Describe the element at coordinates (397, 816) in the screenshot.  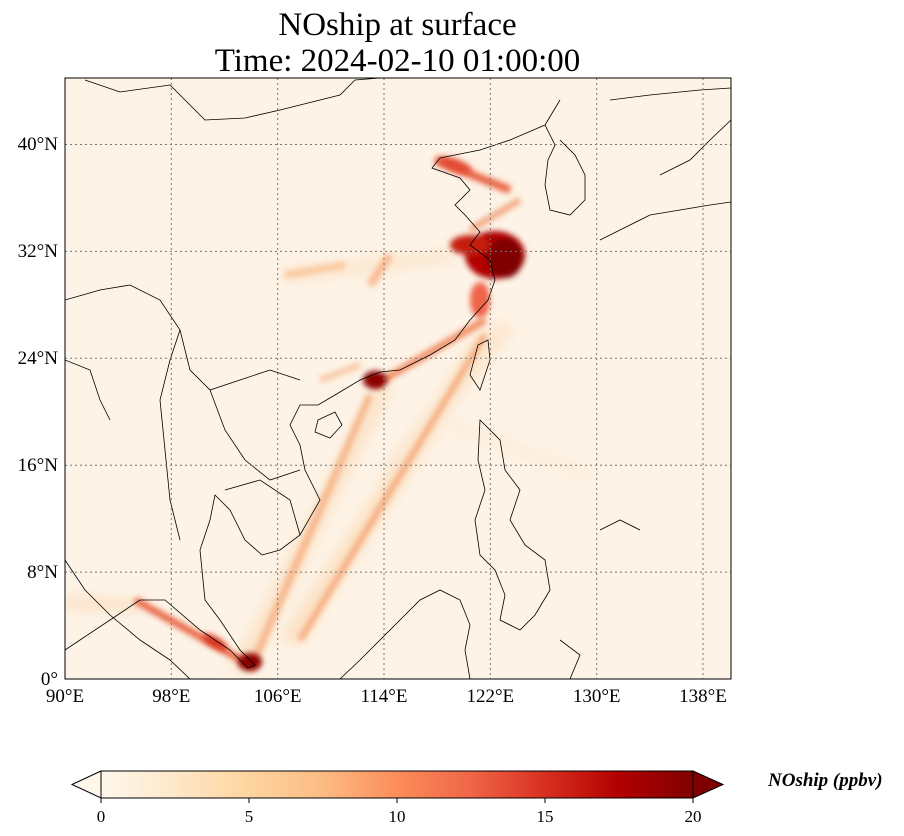
I see `colorbar-tick-label: 10` at that location.